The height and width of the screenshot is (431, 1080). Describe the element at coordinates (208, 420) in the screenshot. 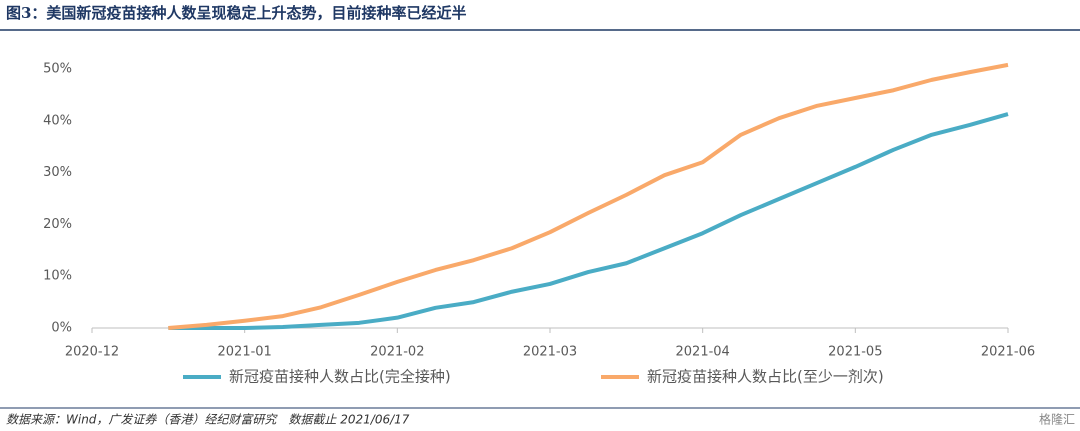

I see `source-note: 数据来源：Wind，广发证券（香港）经纪财富研究 数据截止 2021/06/17` at that location.